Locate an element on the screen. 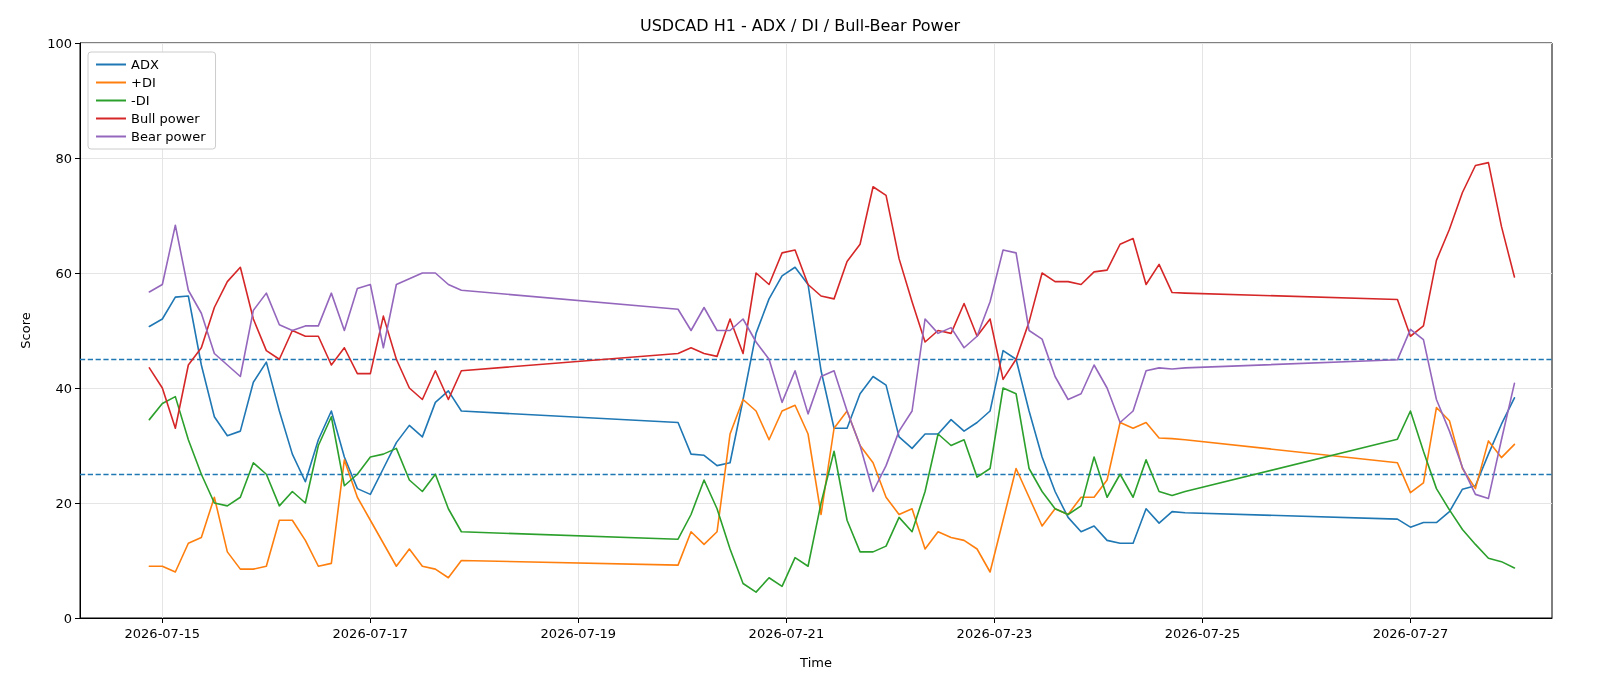 Image resolution: width=1600 pixels, height=686 pixels. legend-label: ADX is located at coordinates (145, 64).